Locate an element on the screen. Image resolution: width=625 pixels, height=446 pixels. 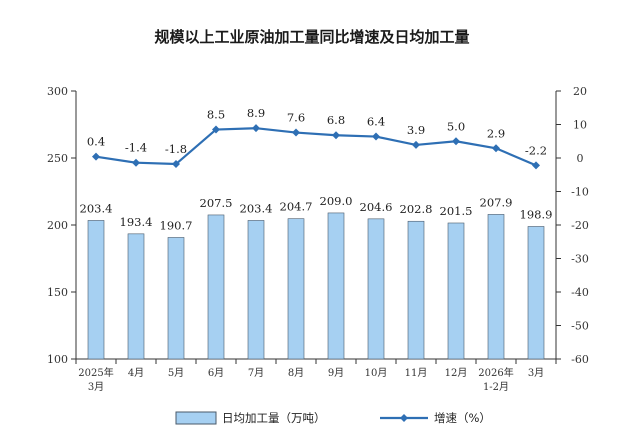
line-value-label: 2.9 is located at coordinates (496, 133).